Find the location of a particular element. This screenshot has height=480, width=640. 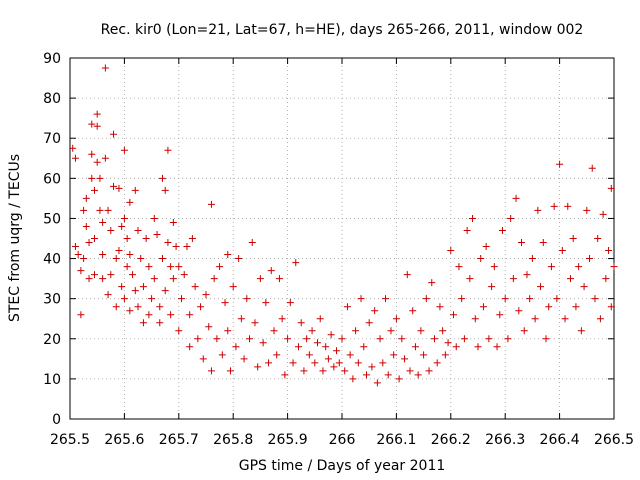

y-tick-label: 80 is located at coordinates (52, 99).